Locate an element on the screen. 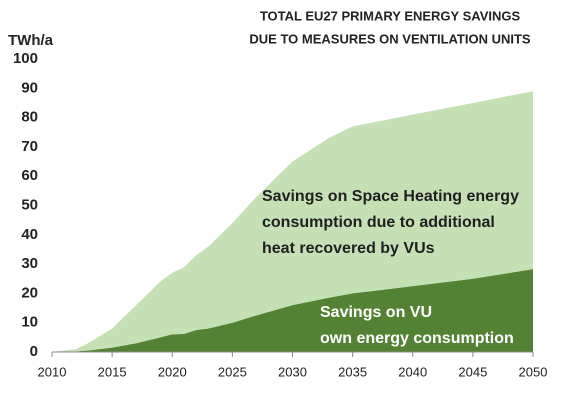  x-tick-label: 2050 is located at coordinates (533, 371).